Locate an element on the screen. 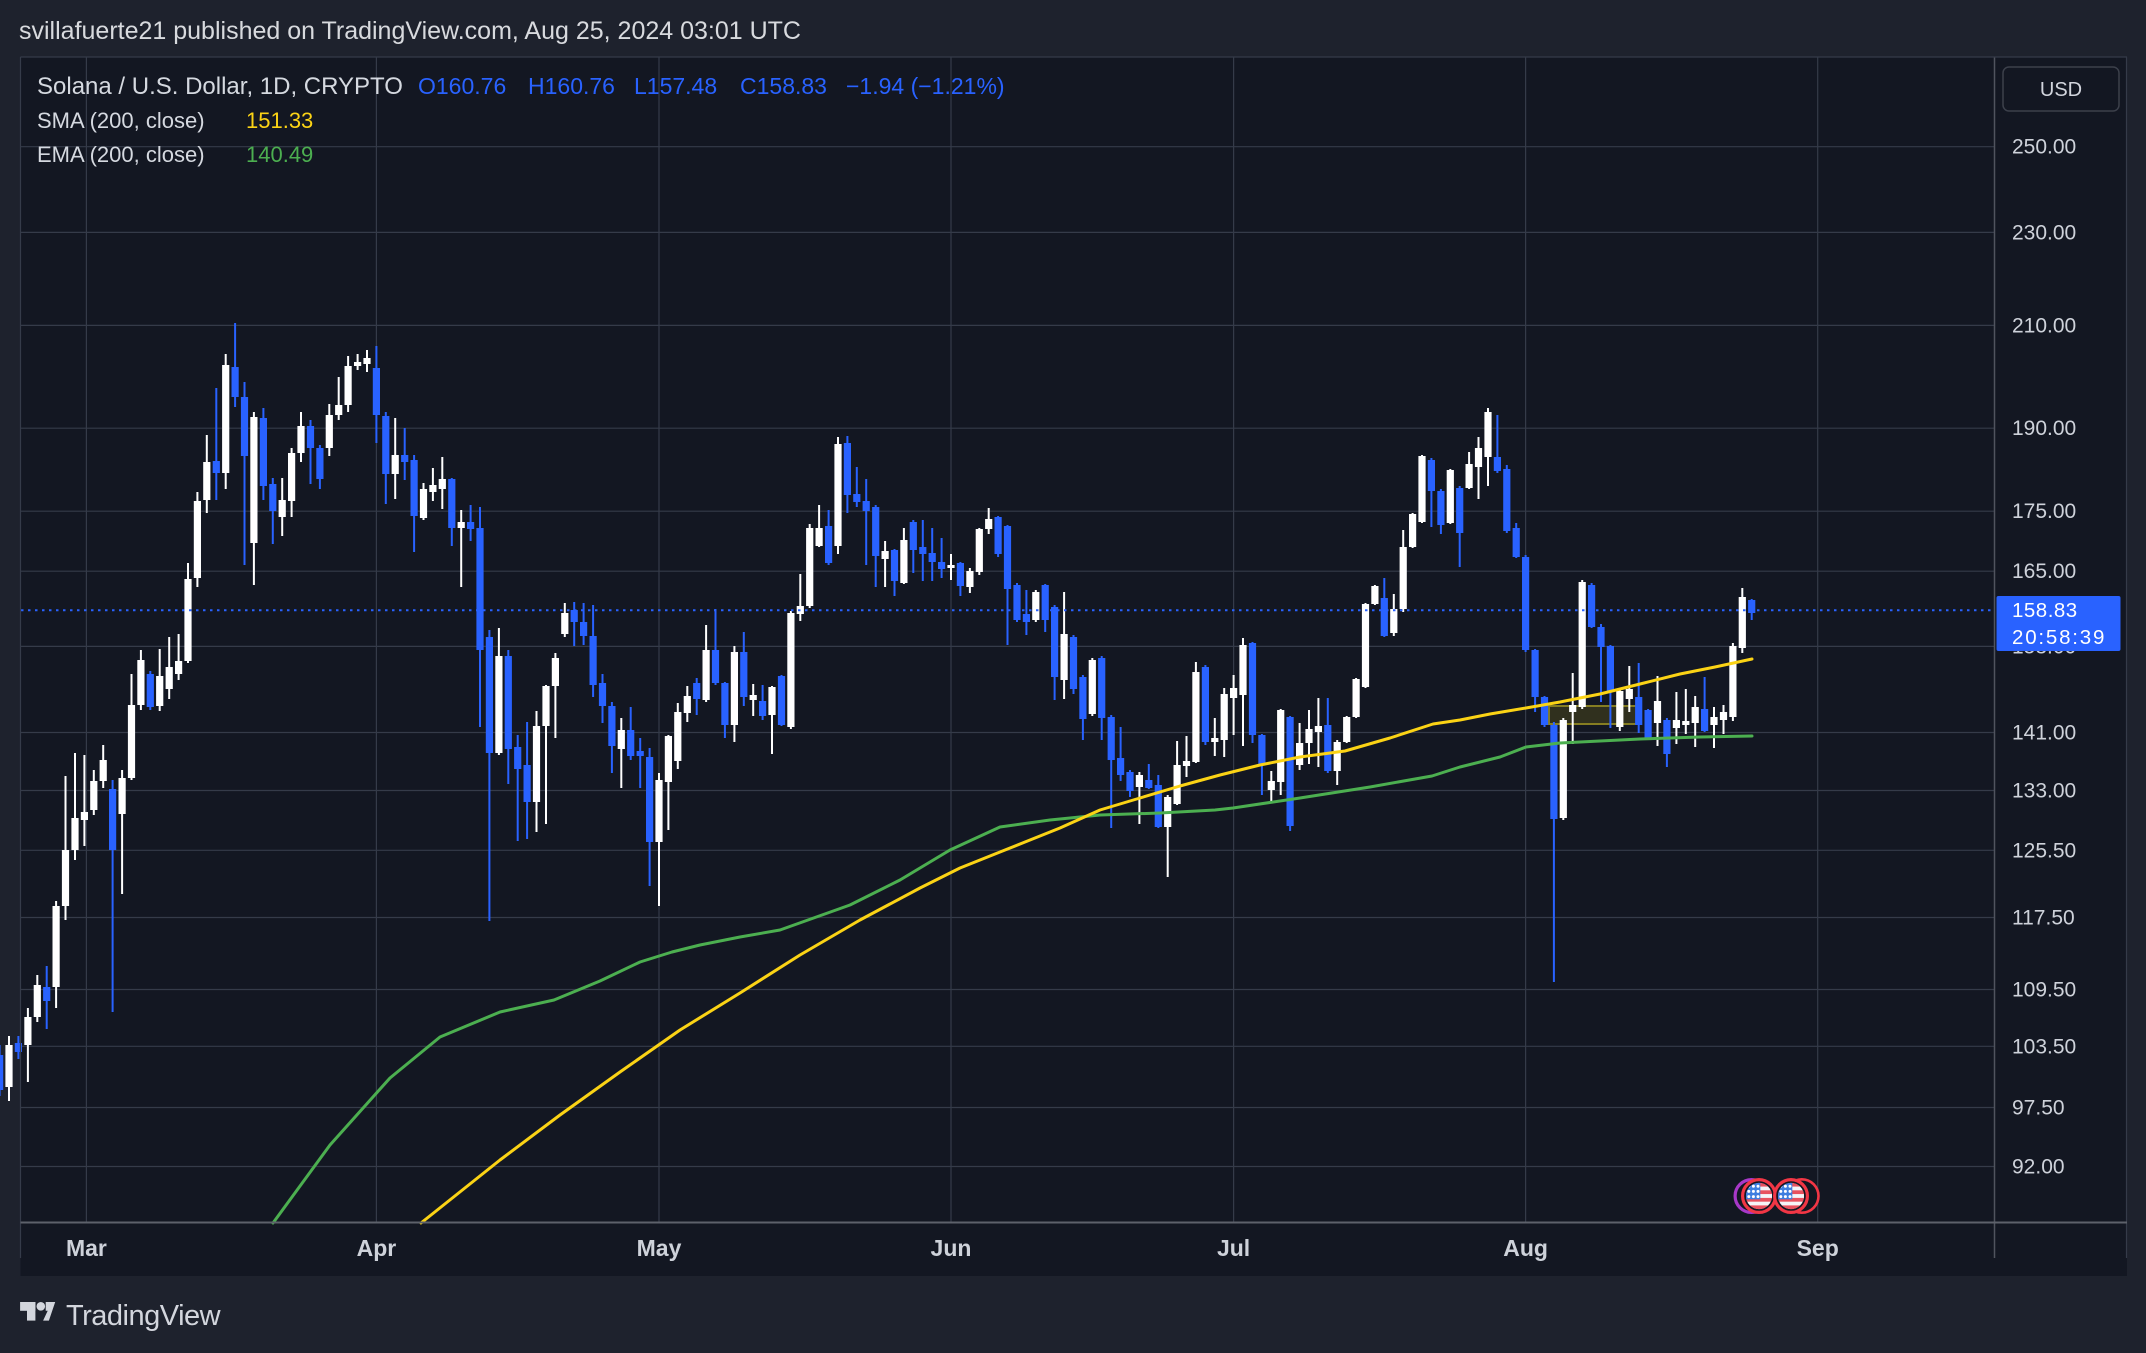 This screenshot has height=1353, width=2146. svg-text:Solana / U.S. Dollar, 1D, CRYP: Solana / U.S. Dollar, 1D, CRYPTO is located at coordinates (220, 86).